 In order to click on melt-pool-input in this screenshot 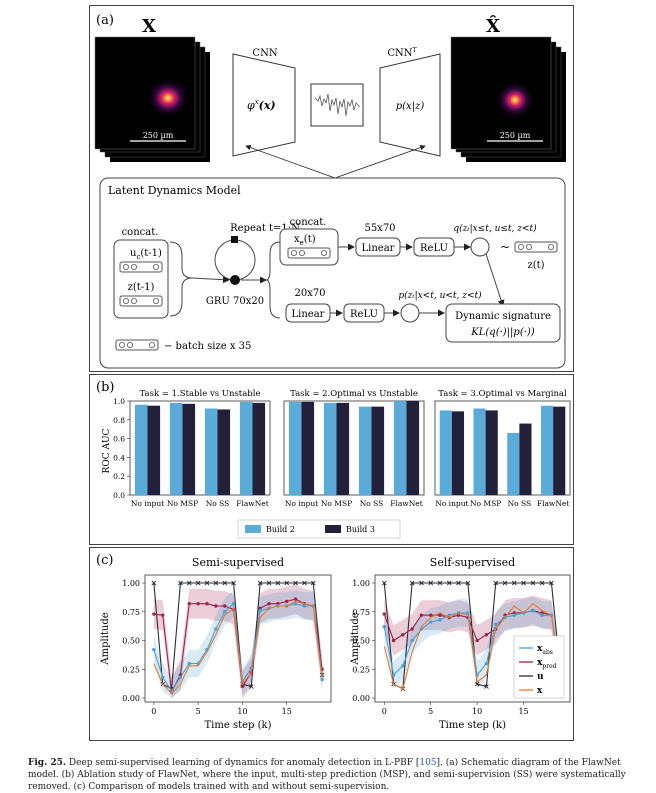, I will do `click(168, 98)`.